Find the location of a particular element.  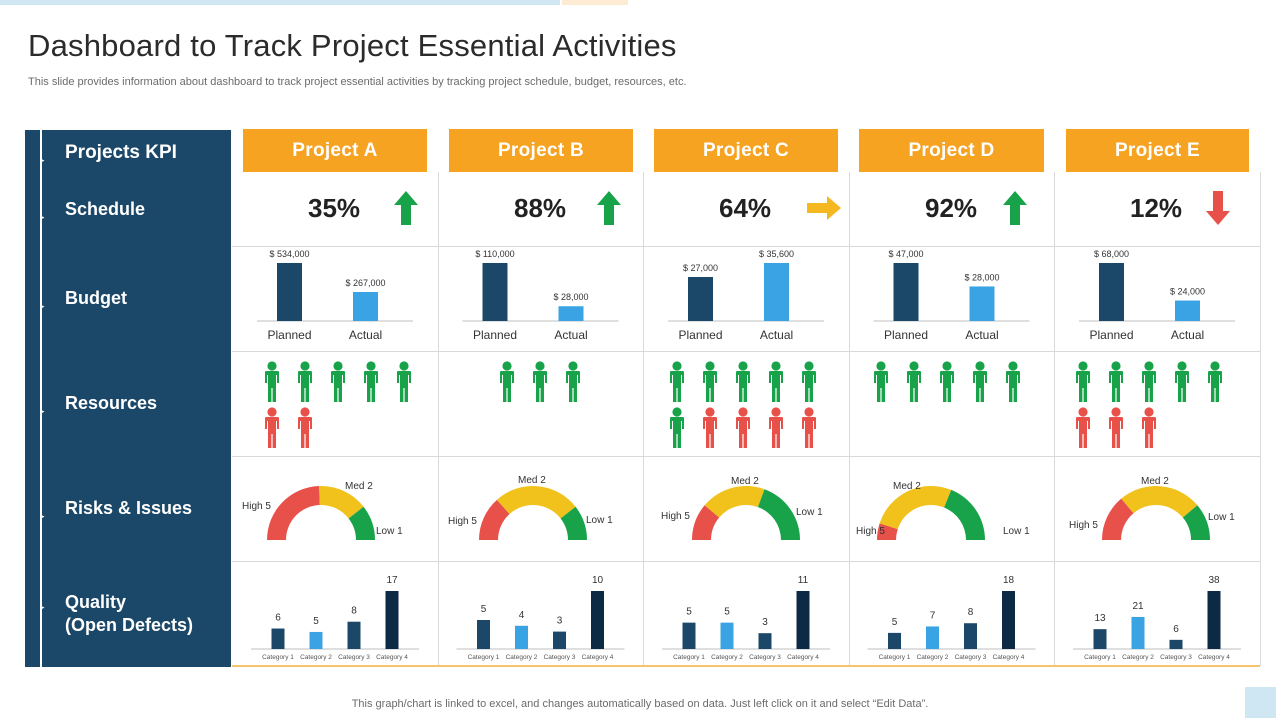

kpi-quality-label: Quality is located at coordinates (96, 602).